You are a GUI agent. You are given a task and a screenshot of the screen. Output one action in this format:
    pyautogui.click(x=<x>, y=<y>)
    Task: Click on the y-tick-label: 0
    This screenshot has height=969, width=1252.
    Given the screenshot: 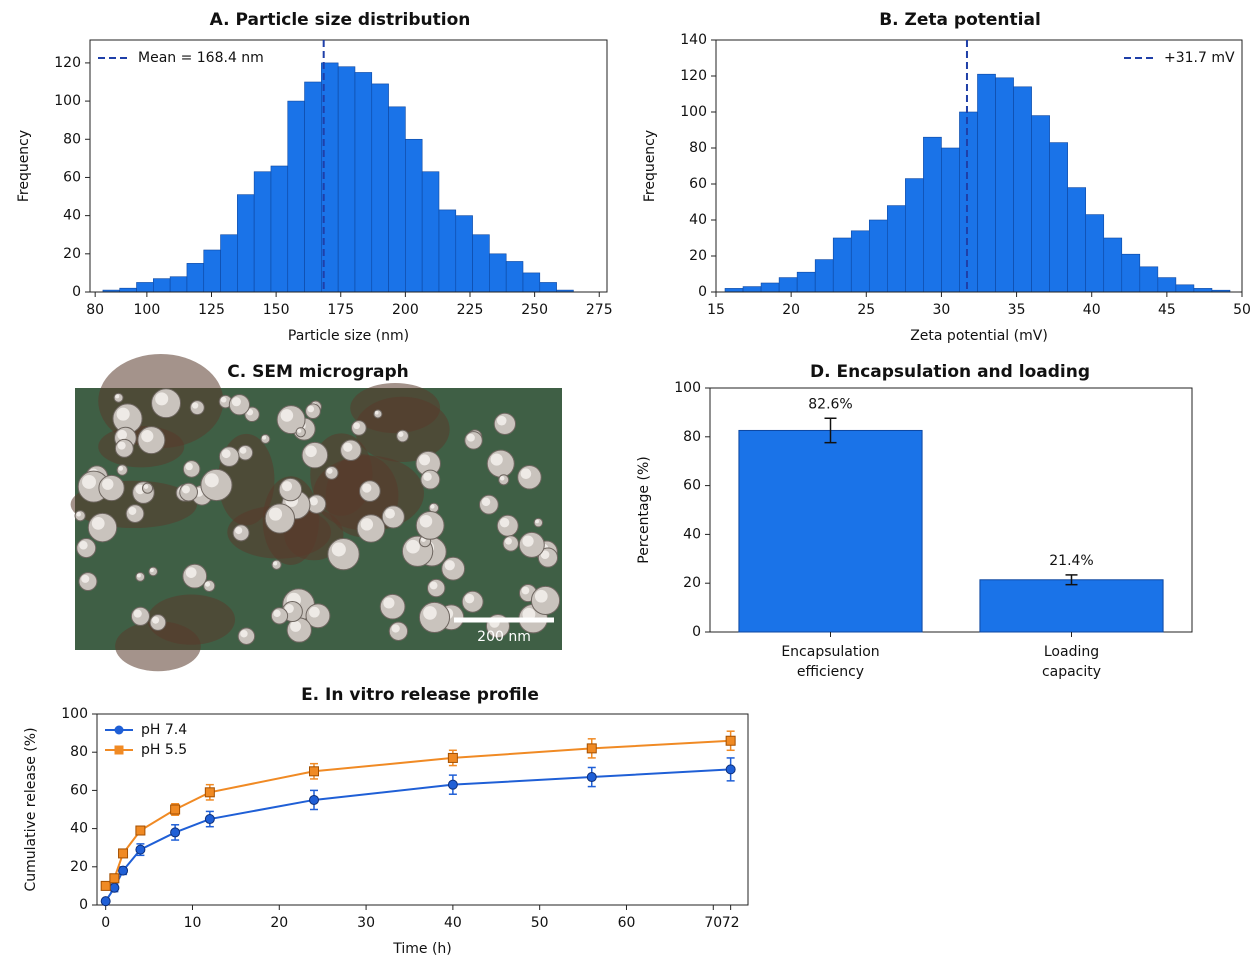 What is the action you would take?
    pyautogui.click(x=702, y=292)
    